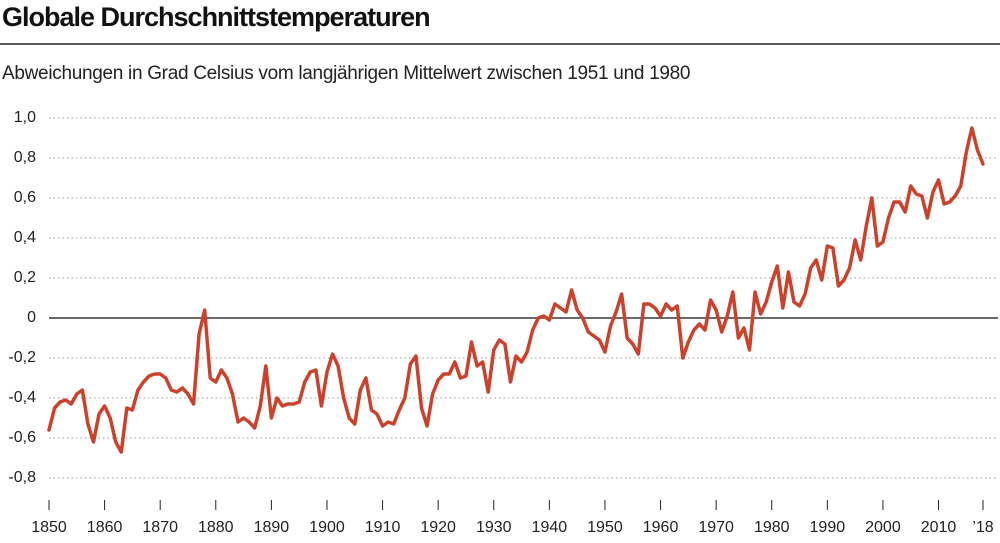  I want to click on y-tick-label: 0,4, so click(25, 237).